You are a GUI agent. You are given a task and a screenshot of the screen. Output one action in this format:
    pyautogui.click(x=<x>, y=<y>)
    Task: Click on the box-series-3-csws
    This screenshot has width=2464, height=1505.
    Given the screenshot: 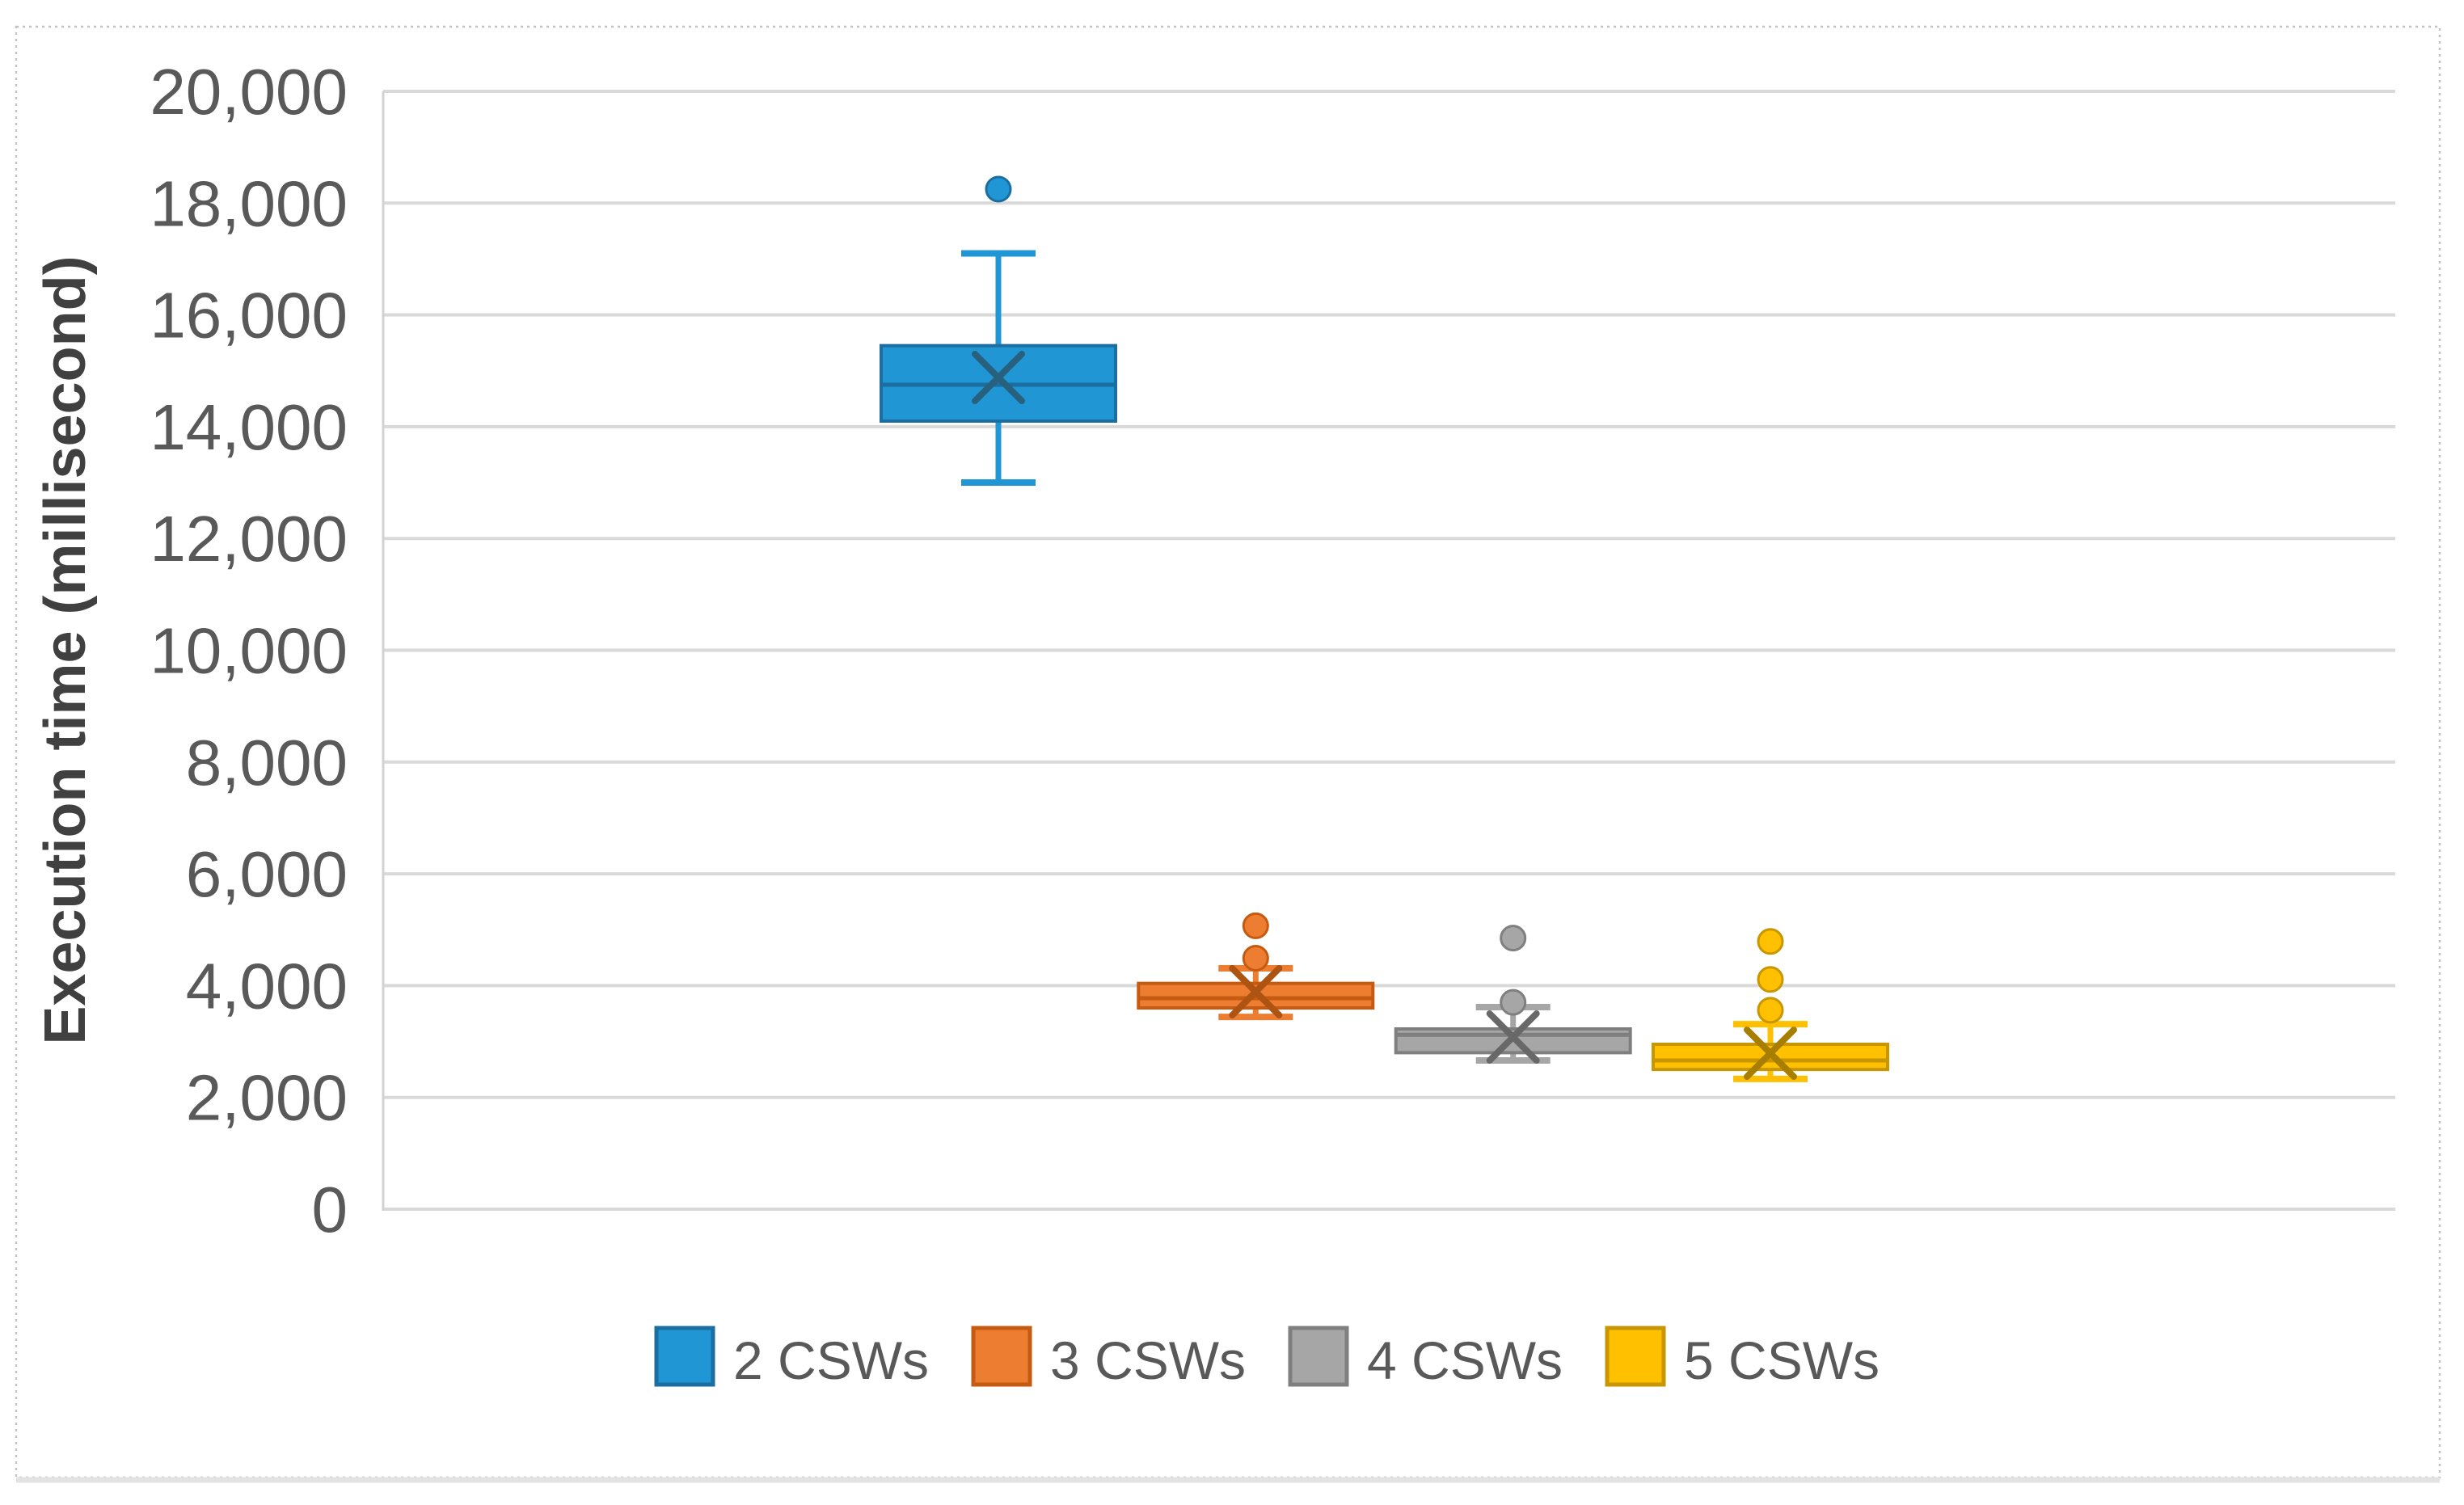 What is the action you would take?
    pyautogui.click(x=1256, y=967)
    